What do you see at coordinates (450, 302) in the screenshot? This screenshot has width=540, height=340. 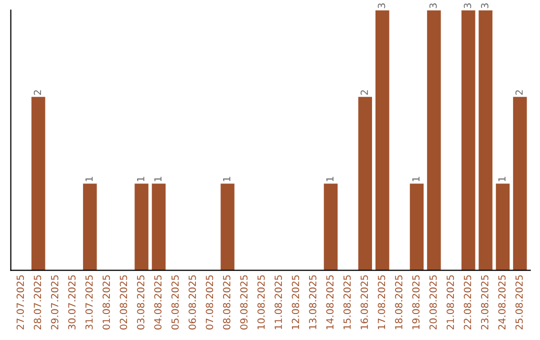 I see `x-tick-label: 21.08.2025` at bounding box center [450, 302].